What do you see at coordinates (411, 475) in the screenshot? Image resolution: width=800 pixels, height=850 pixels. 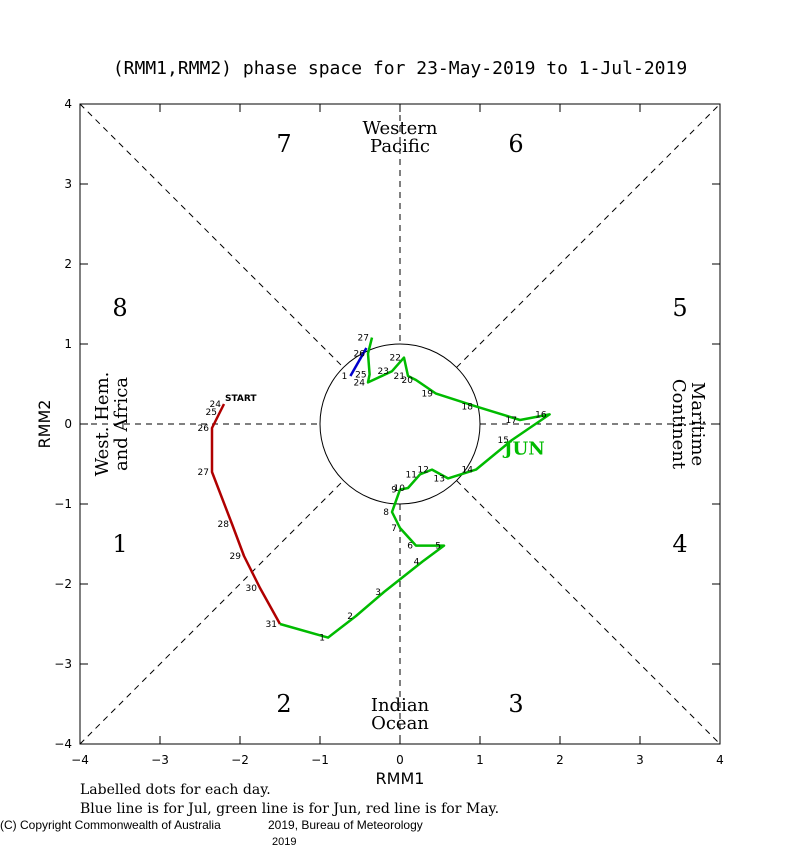 I see `day-label: 11` at bounding box center [411, 475].